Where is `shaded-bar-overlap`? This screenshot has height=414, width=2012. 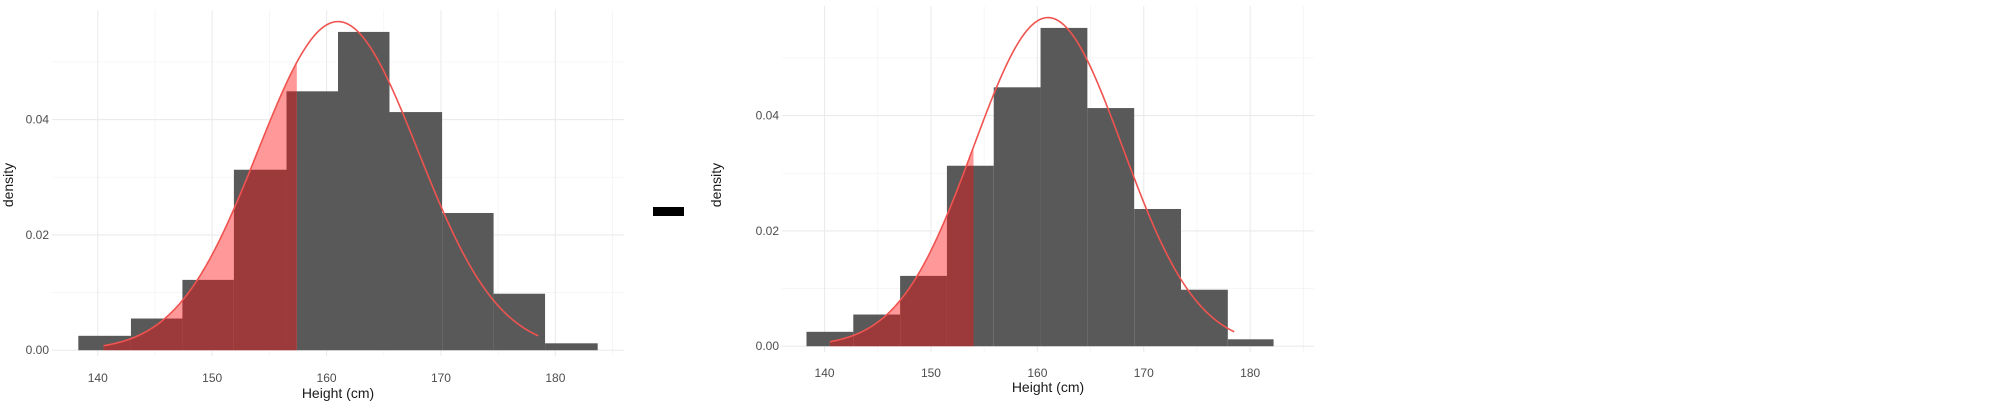
shaded-bar-overlap is located at coordinates (200, 221).